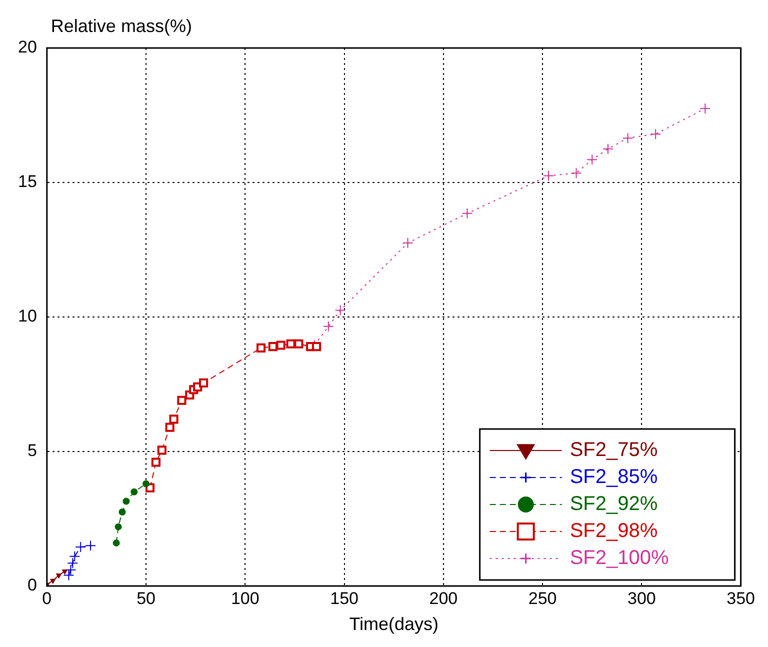 The width and height of the screenshot is (768, 647). Describe the element at coordinates (642, 598) in the screenshot. I see `x-tick-label: 300` at that location.